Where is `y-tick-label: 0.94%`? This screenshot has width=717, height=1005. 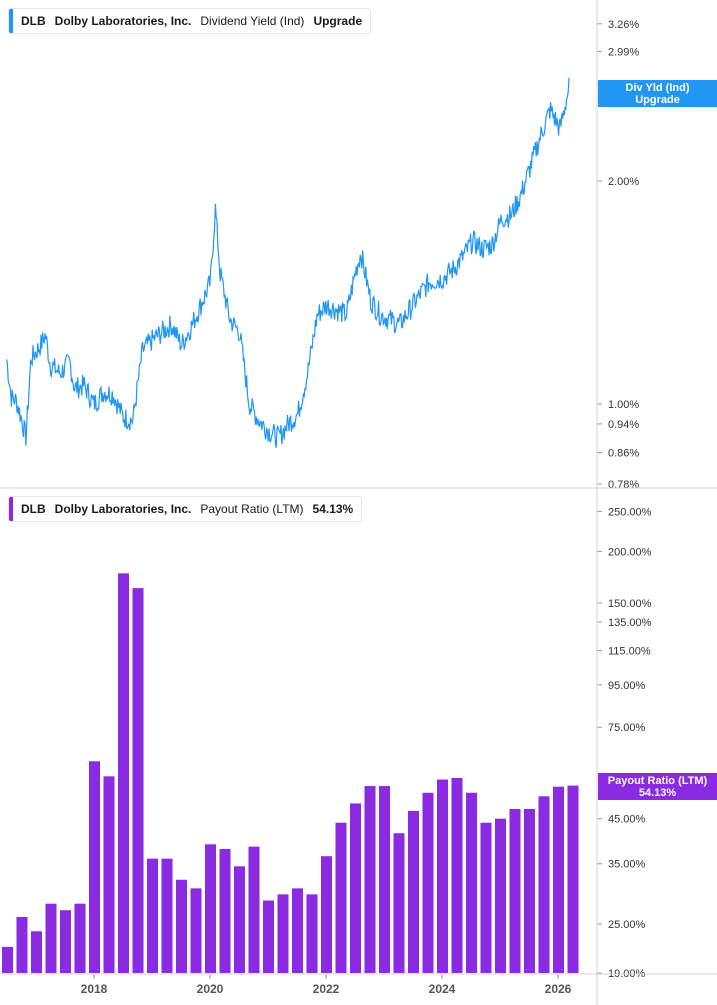
y-tick-label: 0.94% is located at coordinates (623, 425).